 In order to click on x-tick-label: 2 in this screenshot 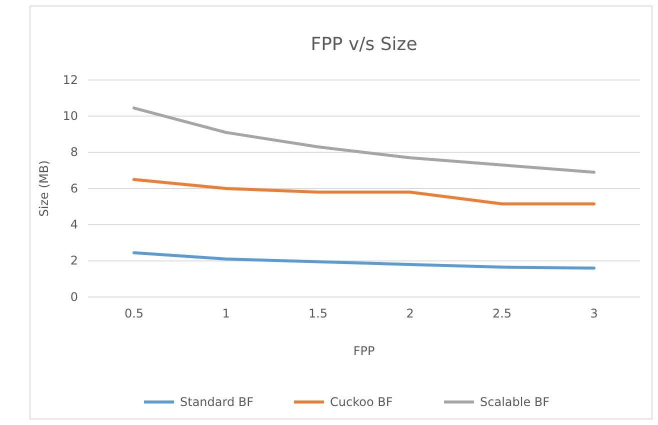, I will do `click(410, 313)`.